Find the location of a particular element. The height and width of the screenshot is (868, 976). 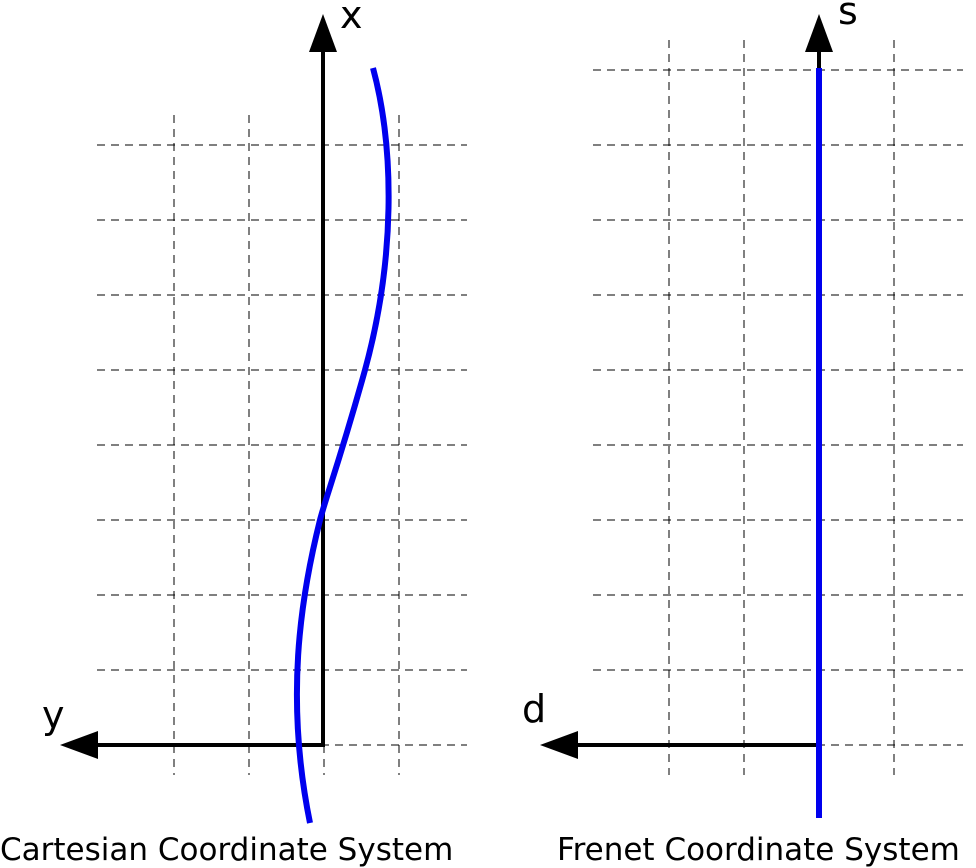

d-label: d is located at coordinates (534, 709).